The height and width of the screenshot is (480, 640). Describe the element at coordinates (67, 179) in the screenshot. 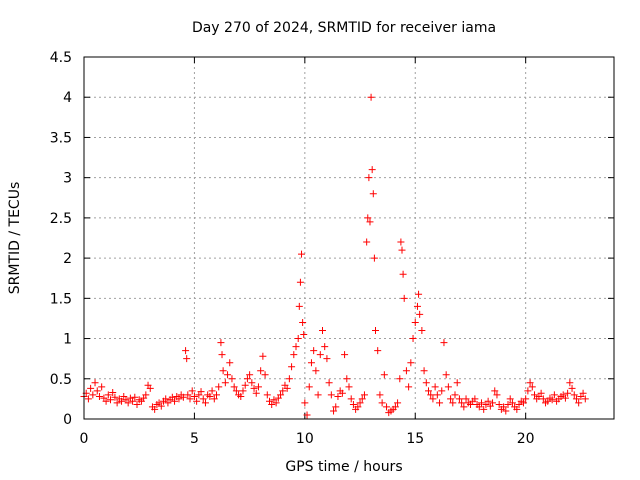

I see `y-tick-label: 3` at that location.